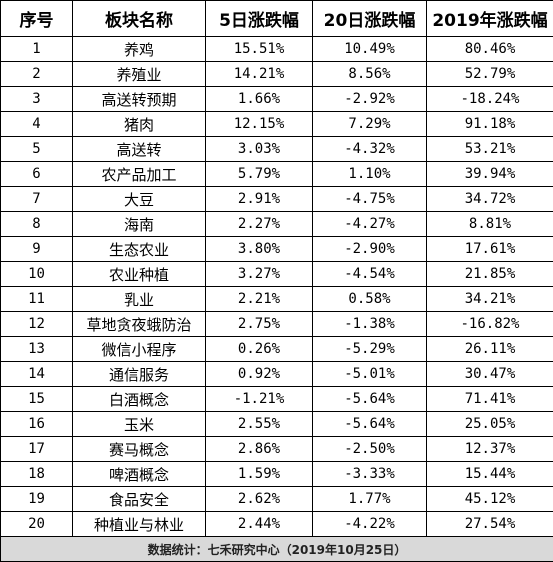 The height and width of the screenshot is (562, 553). What do you see at coordinates (259, 18) in the screenshot?
I see `header-5day-change: 5日涨跌幅` at bounding box center [259, 18].